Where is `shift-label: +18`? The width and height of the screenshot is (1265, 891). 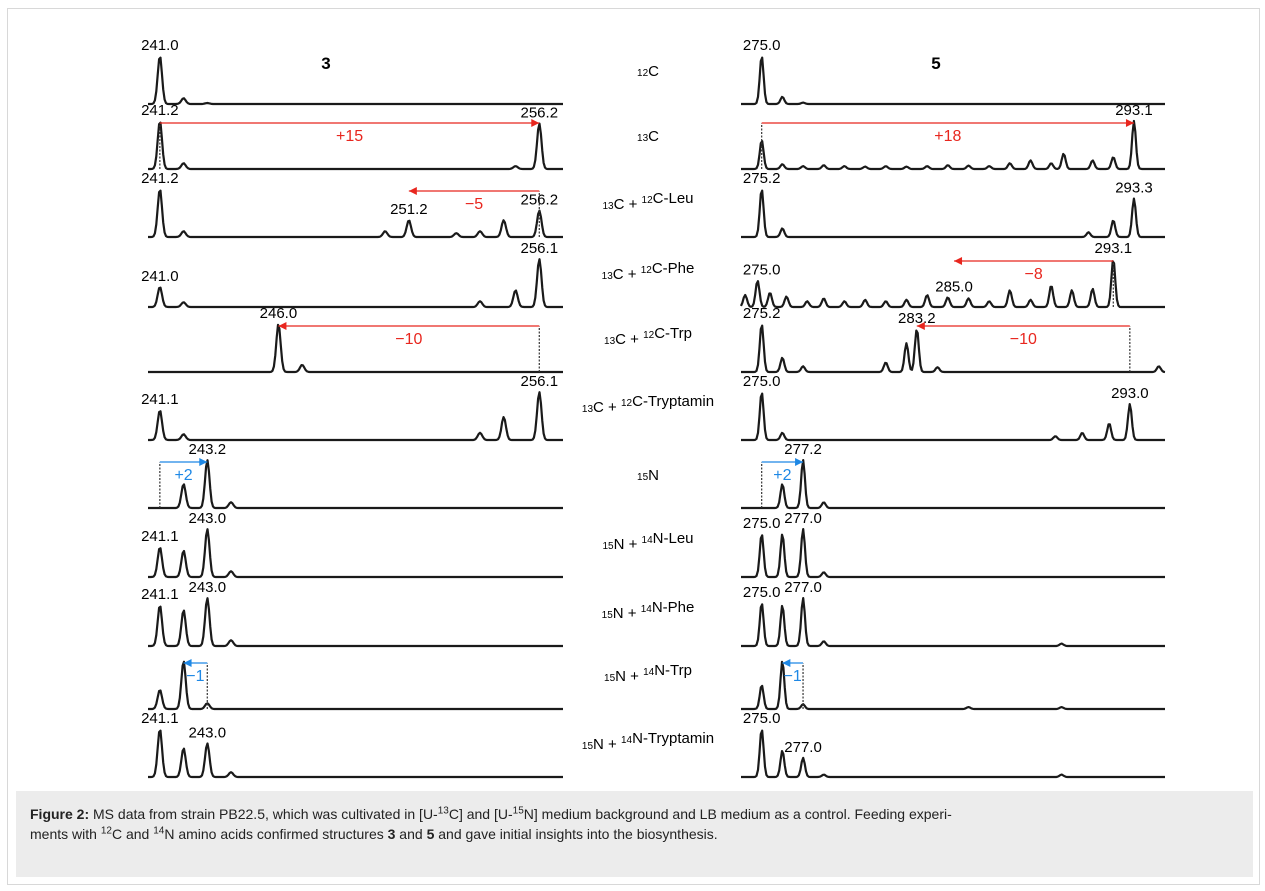
shift-label: +18 is located at coordinates (947, 136).